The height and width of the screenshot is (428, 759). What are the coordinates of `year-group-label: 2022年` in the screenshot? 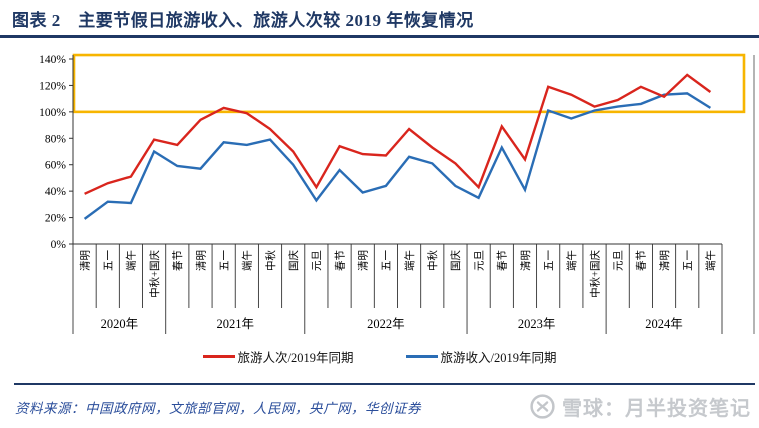 It's located at (386, 324).